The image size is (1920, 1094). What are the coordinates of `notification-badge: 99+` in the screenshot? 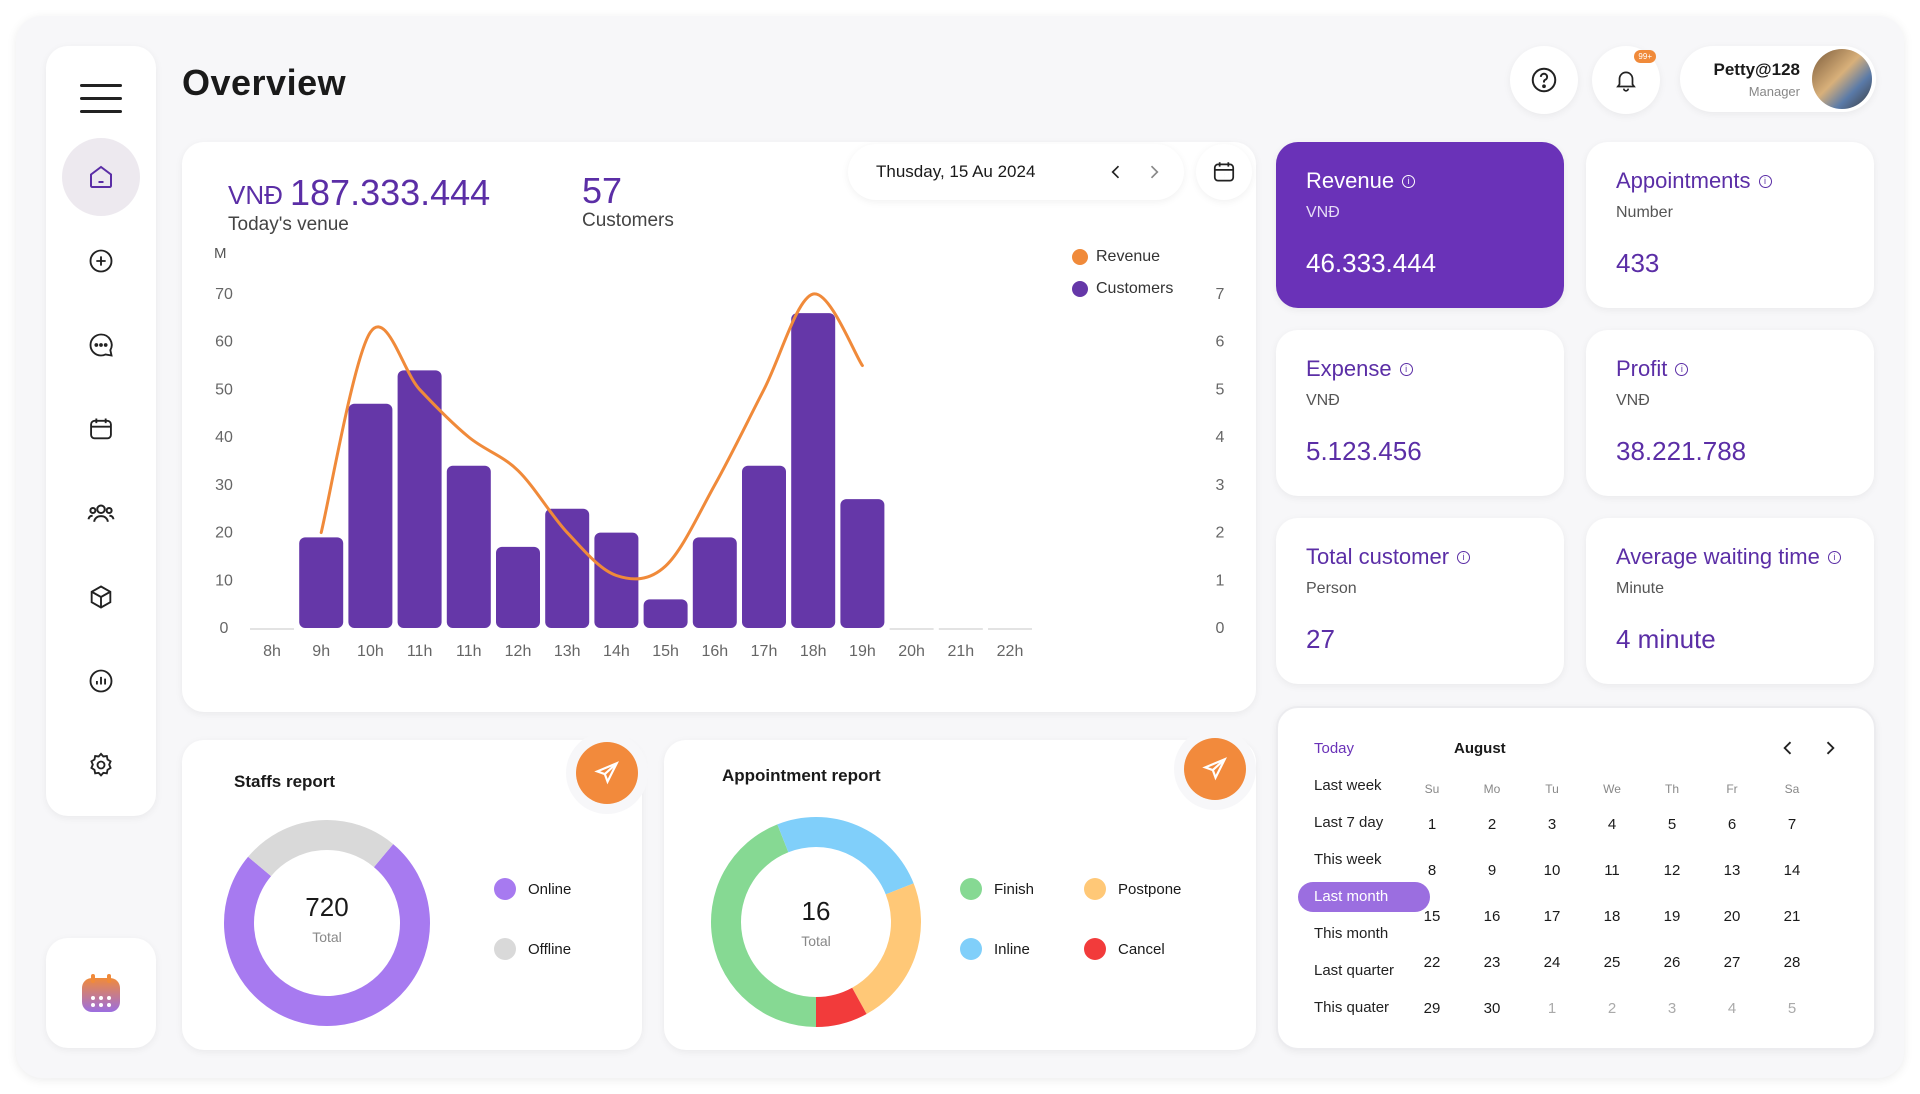 It's located at (1645, 56).